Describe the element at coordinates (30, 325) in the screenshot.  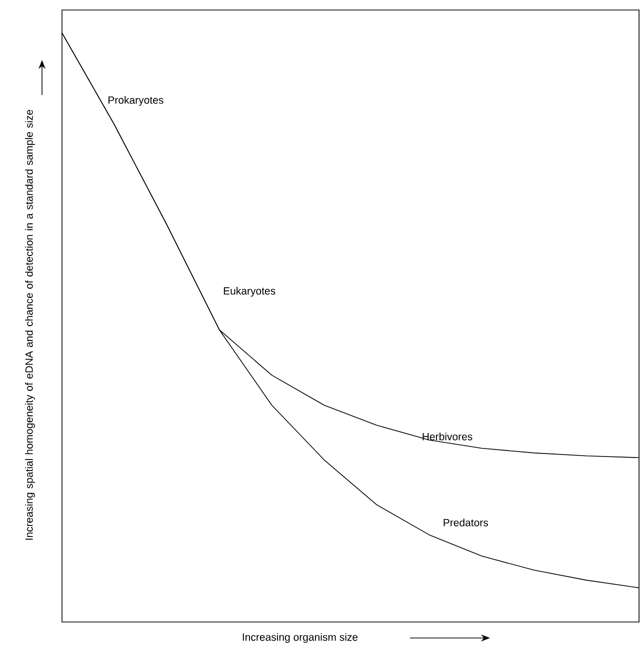
I see `y-axis-title: Increasing spatial homogeneity of eDNA and chance of detection in a standard sample size` at that location.